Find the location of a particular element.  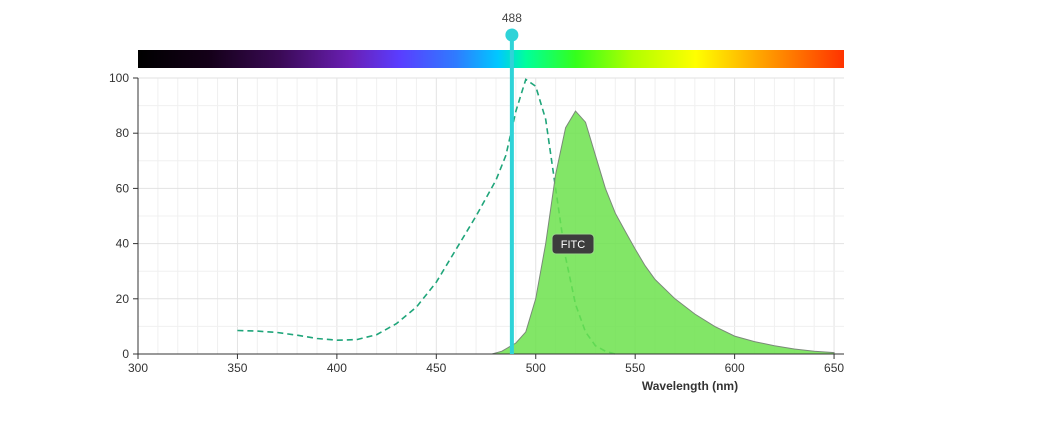

y-tick-label: 0 is located at coordinates (125, 354).